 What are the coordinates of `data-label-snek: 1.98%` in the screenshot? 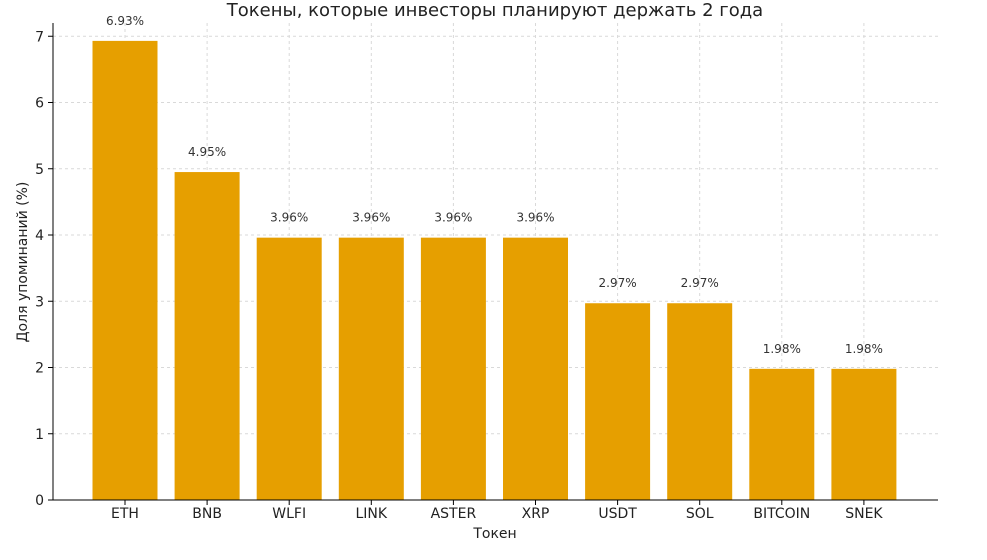 It's located at (864, 349).